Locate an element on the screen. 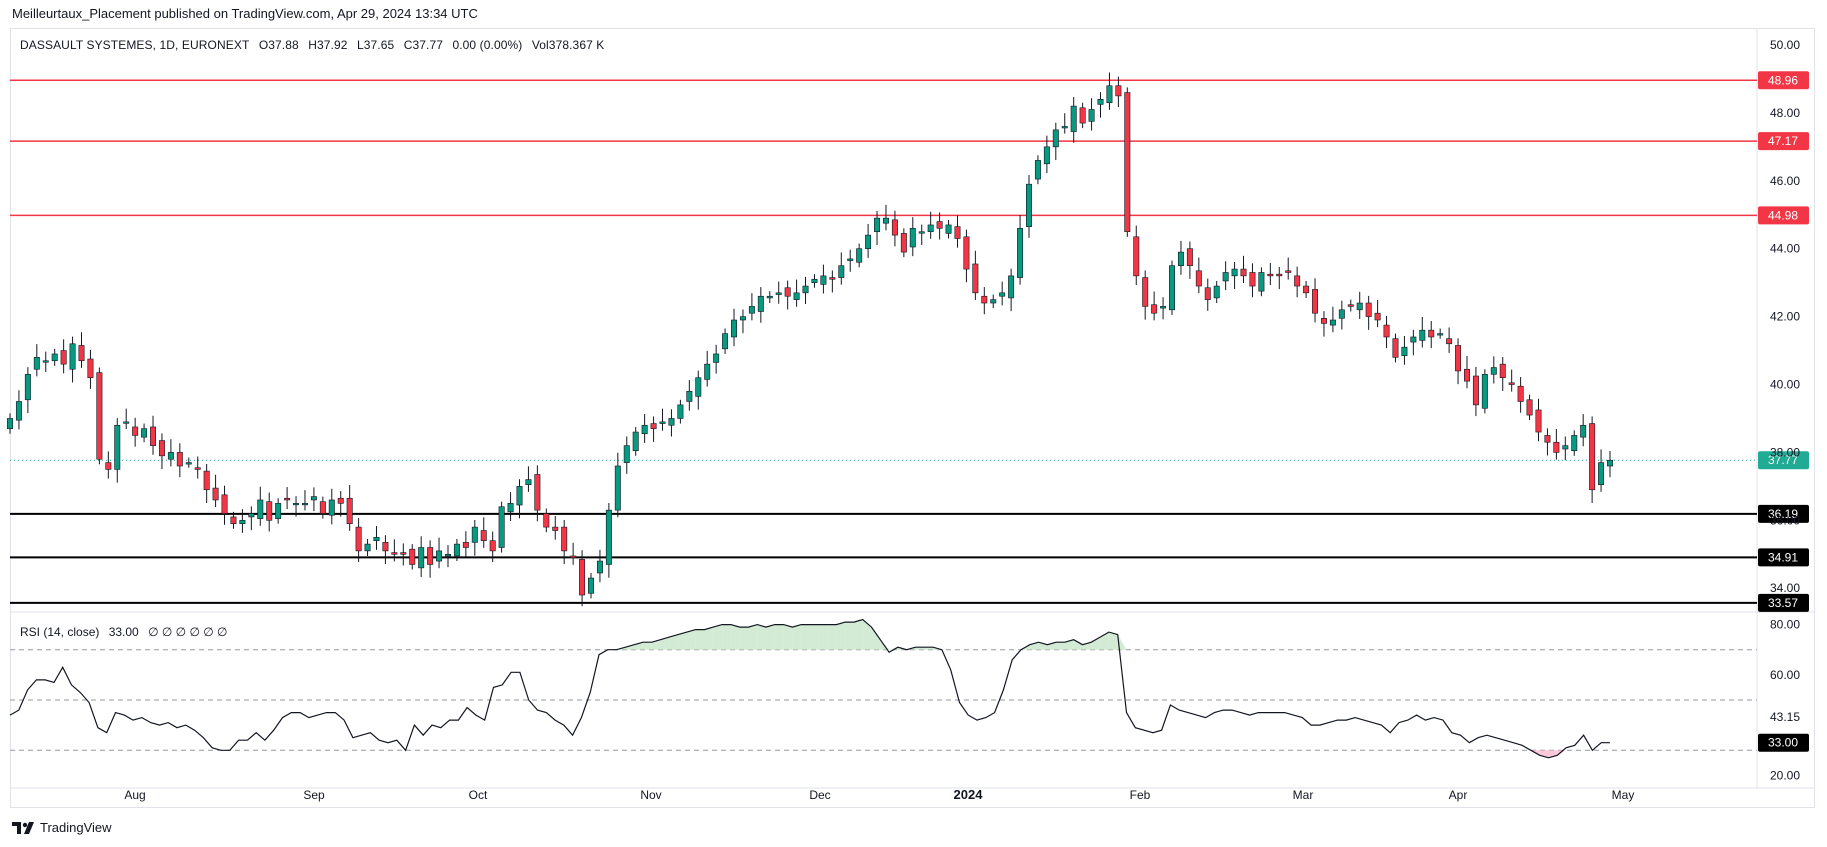  time-tick-label: Feb is located at coordinates (1140, 795).